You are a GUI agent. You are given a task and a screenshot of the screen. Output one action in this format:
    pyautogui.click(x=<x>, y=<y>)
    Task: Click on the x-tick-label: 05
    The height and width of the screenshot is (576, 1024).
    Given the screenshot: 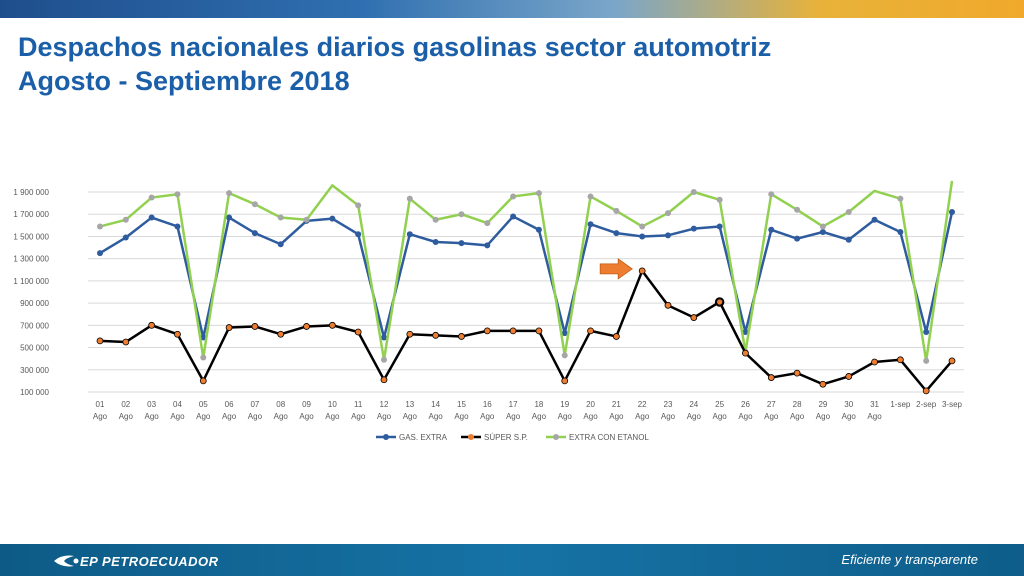 What is the action you would take?
    pyautogui.click(x=203, y=404)
    